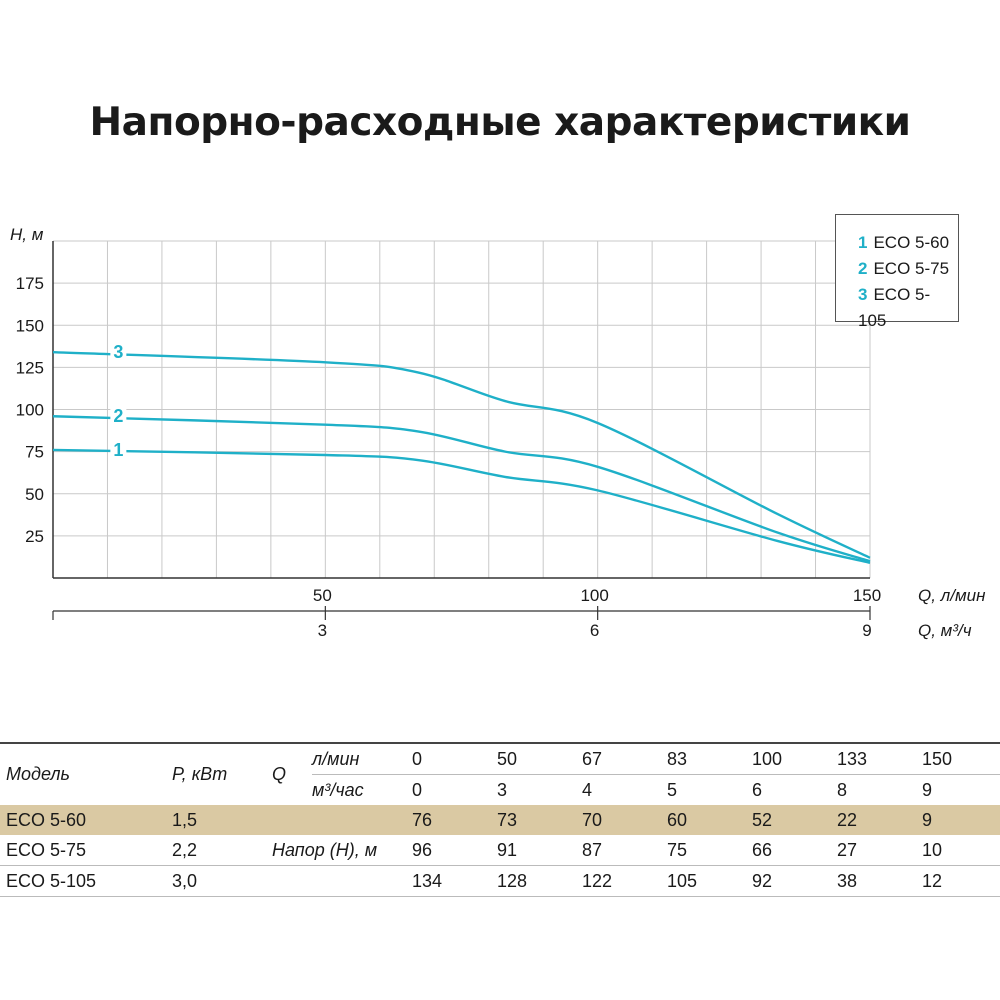 The height and width of the screenshot is (1000, 1000). What do you see at coordinates (454, 820) in the screenshot?
I see `table-cell: 76` at bounding box center [454, 820].